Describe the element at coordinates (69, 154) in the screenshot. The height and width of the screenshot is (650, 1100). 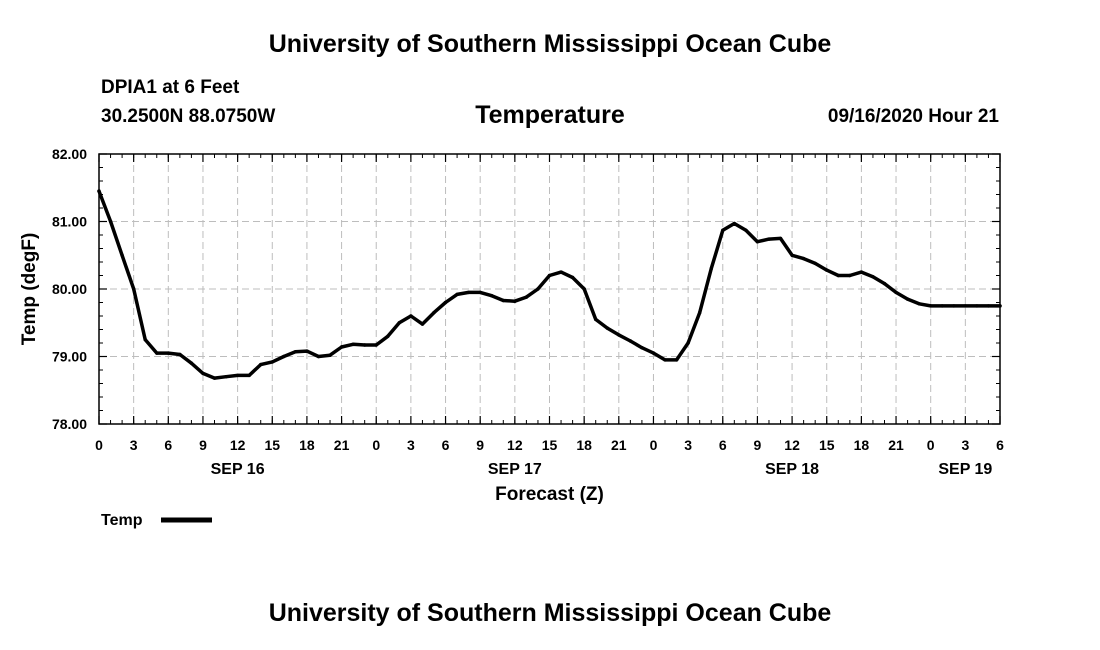
I see `y-tick-label: 82.00` at that location.